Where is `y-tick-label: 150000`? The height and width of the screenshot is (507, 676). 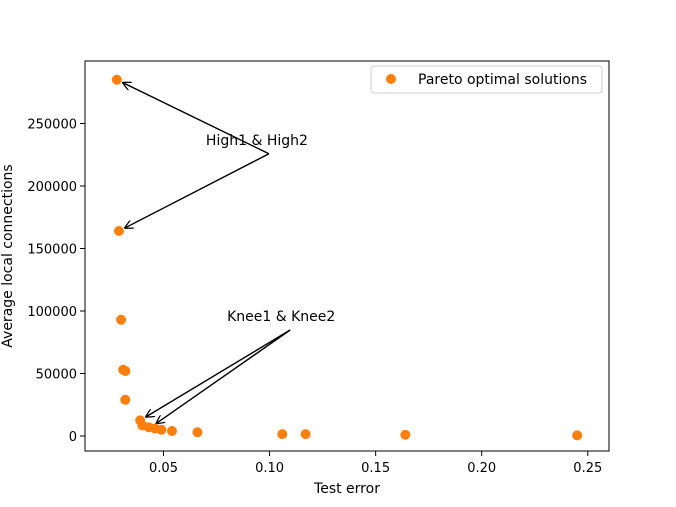 y-tick-label: 150000 is located at coordinates (52, 250).